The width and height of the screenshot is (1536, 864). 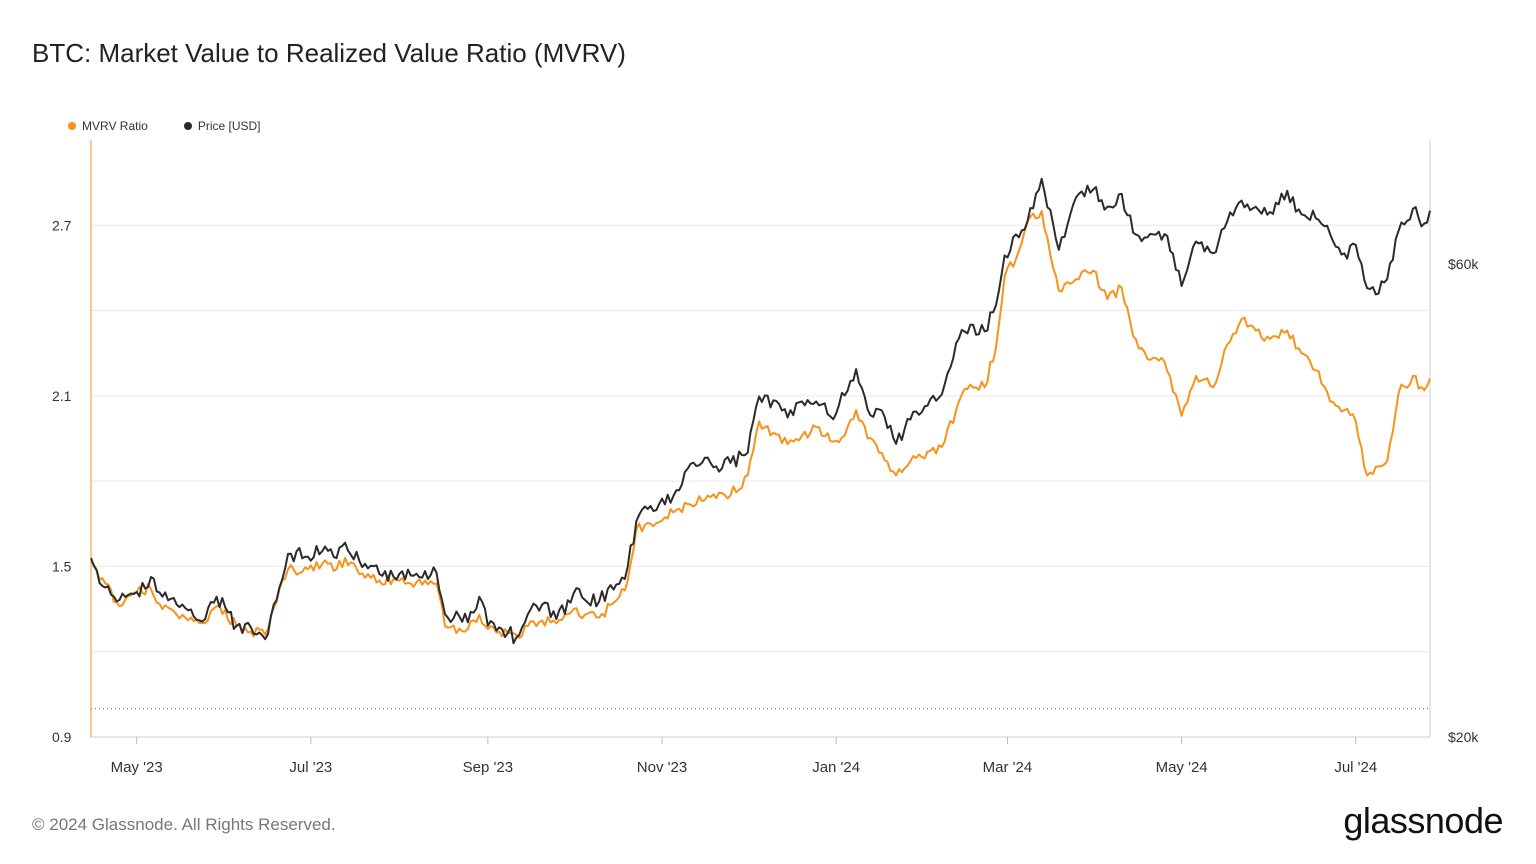 I want to click on x-tick-label: Jul '23, so click(x=310, y=767).